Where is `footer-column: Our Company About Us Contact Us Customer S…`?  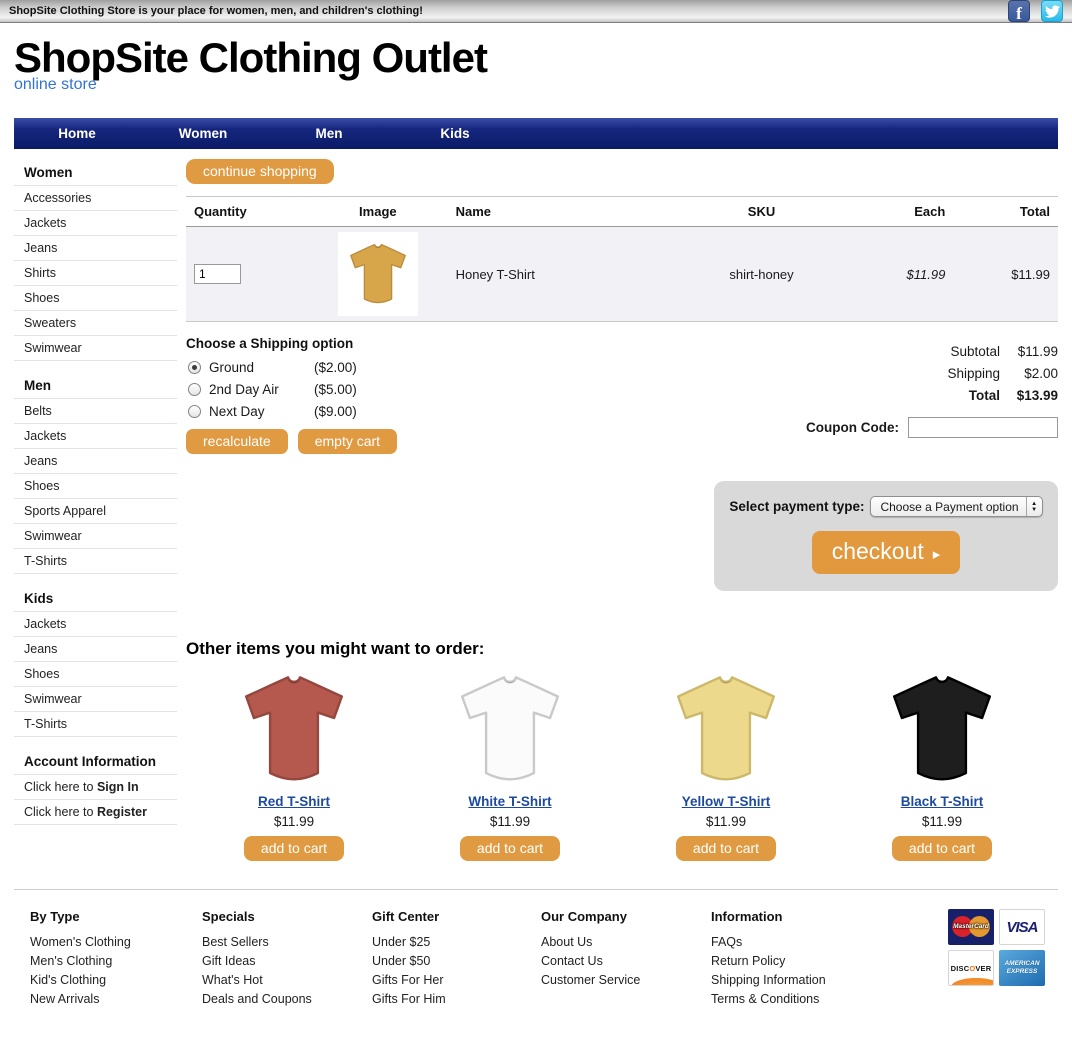
footer-column: Our Company About Us Contact Us Customer S… is located at coordinates (610, 959).